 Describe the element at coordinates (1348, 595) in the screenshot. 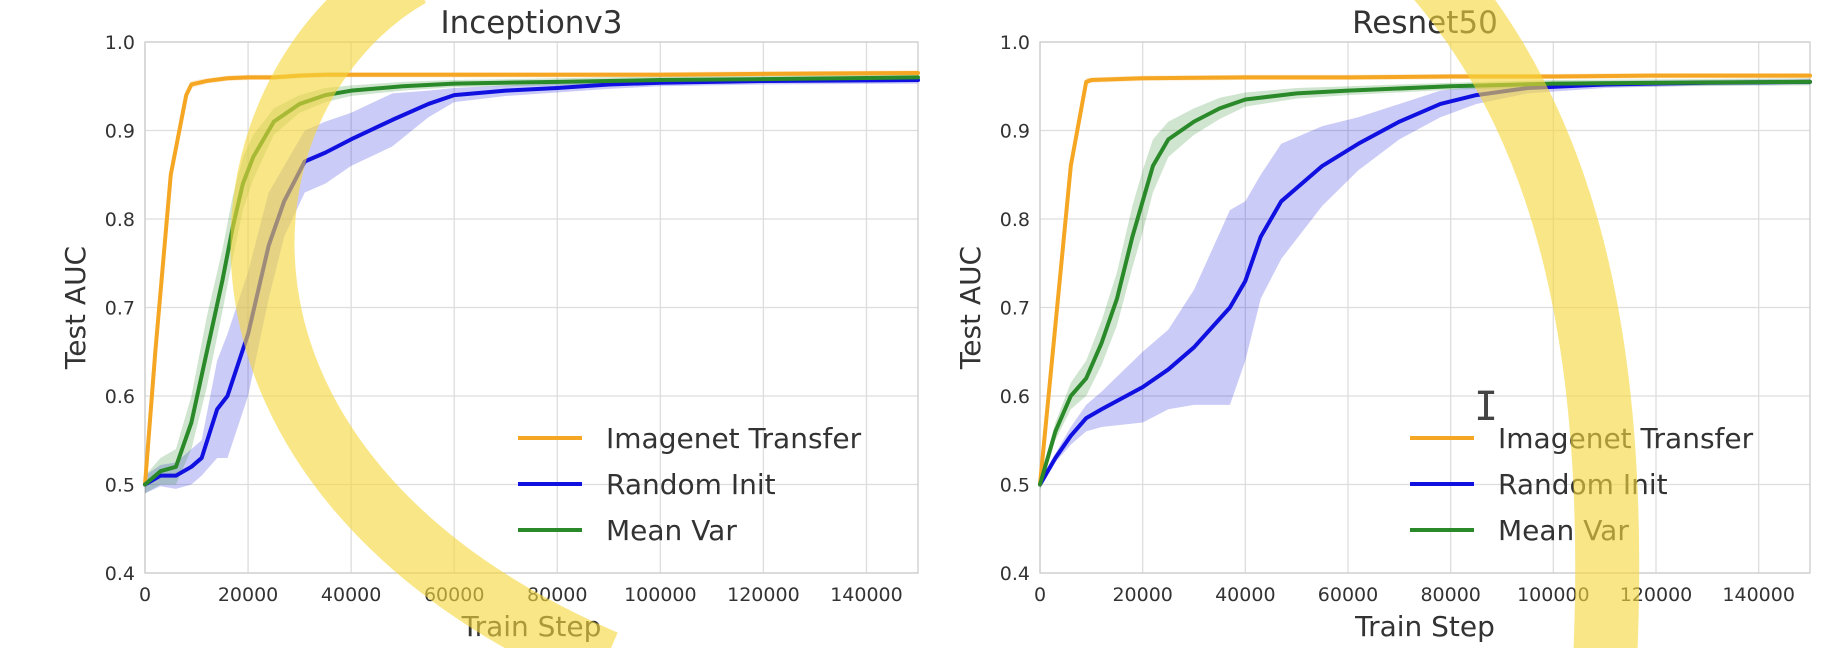

I see `x-tick-label: 60000` at that location.